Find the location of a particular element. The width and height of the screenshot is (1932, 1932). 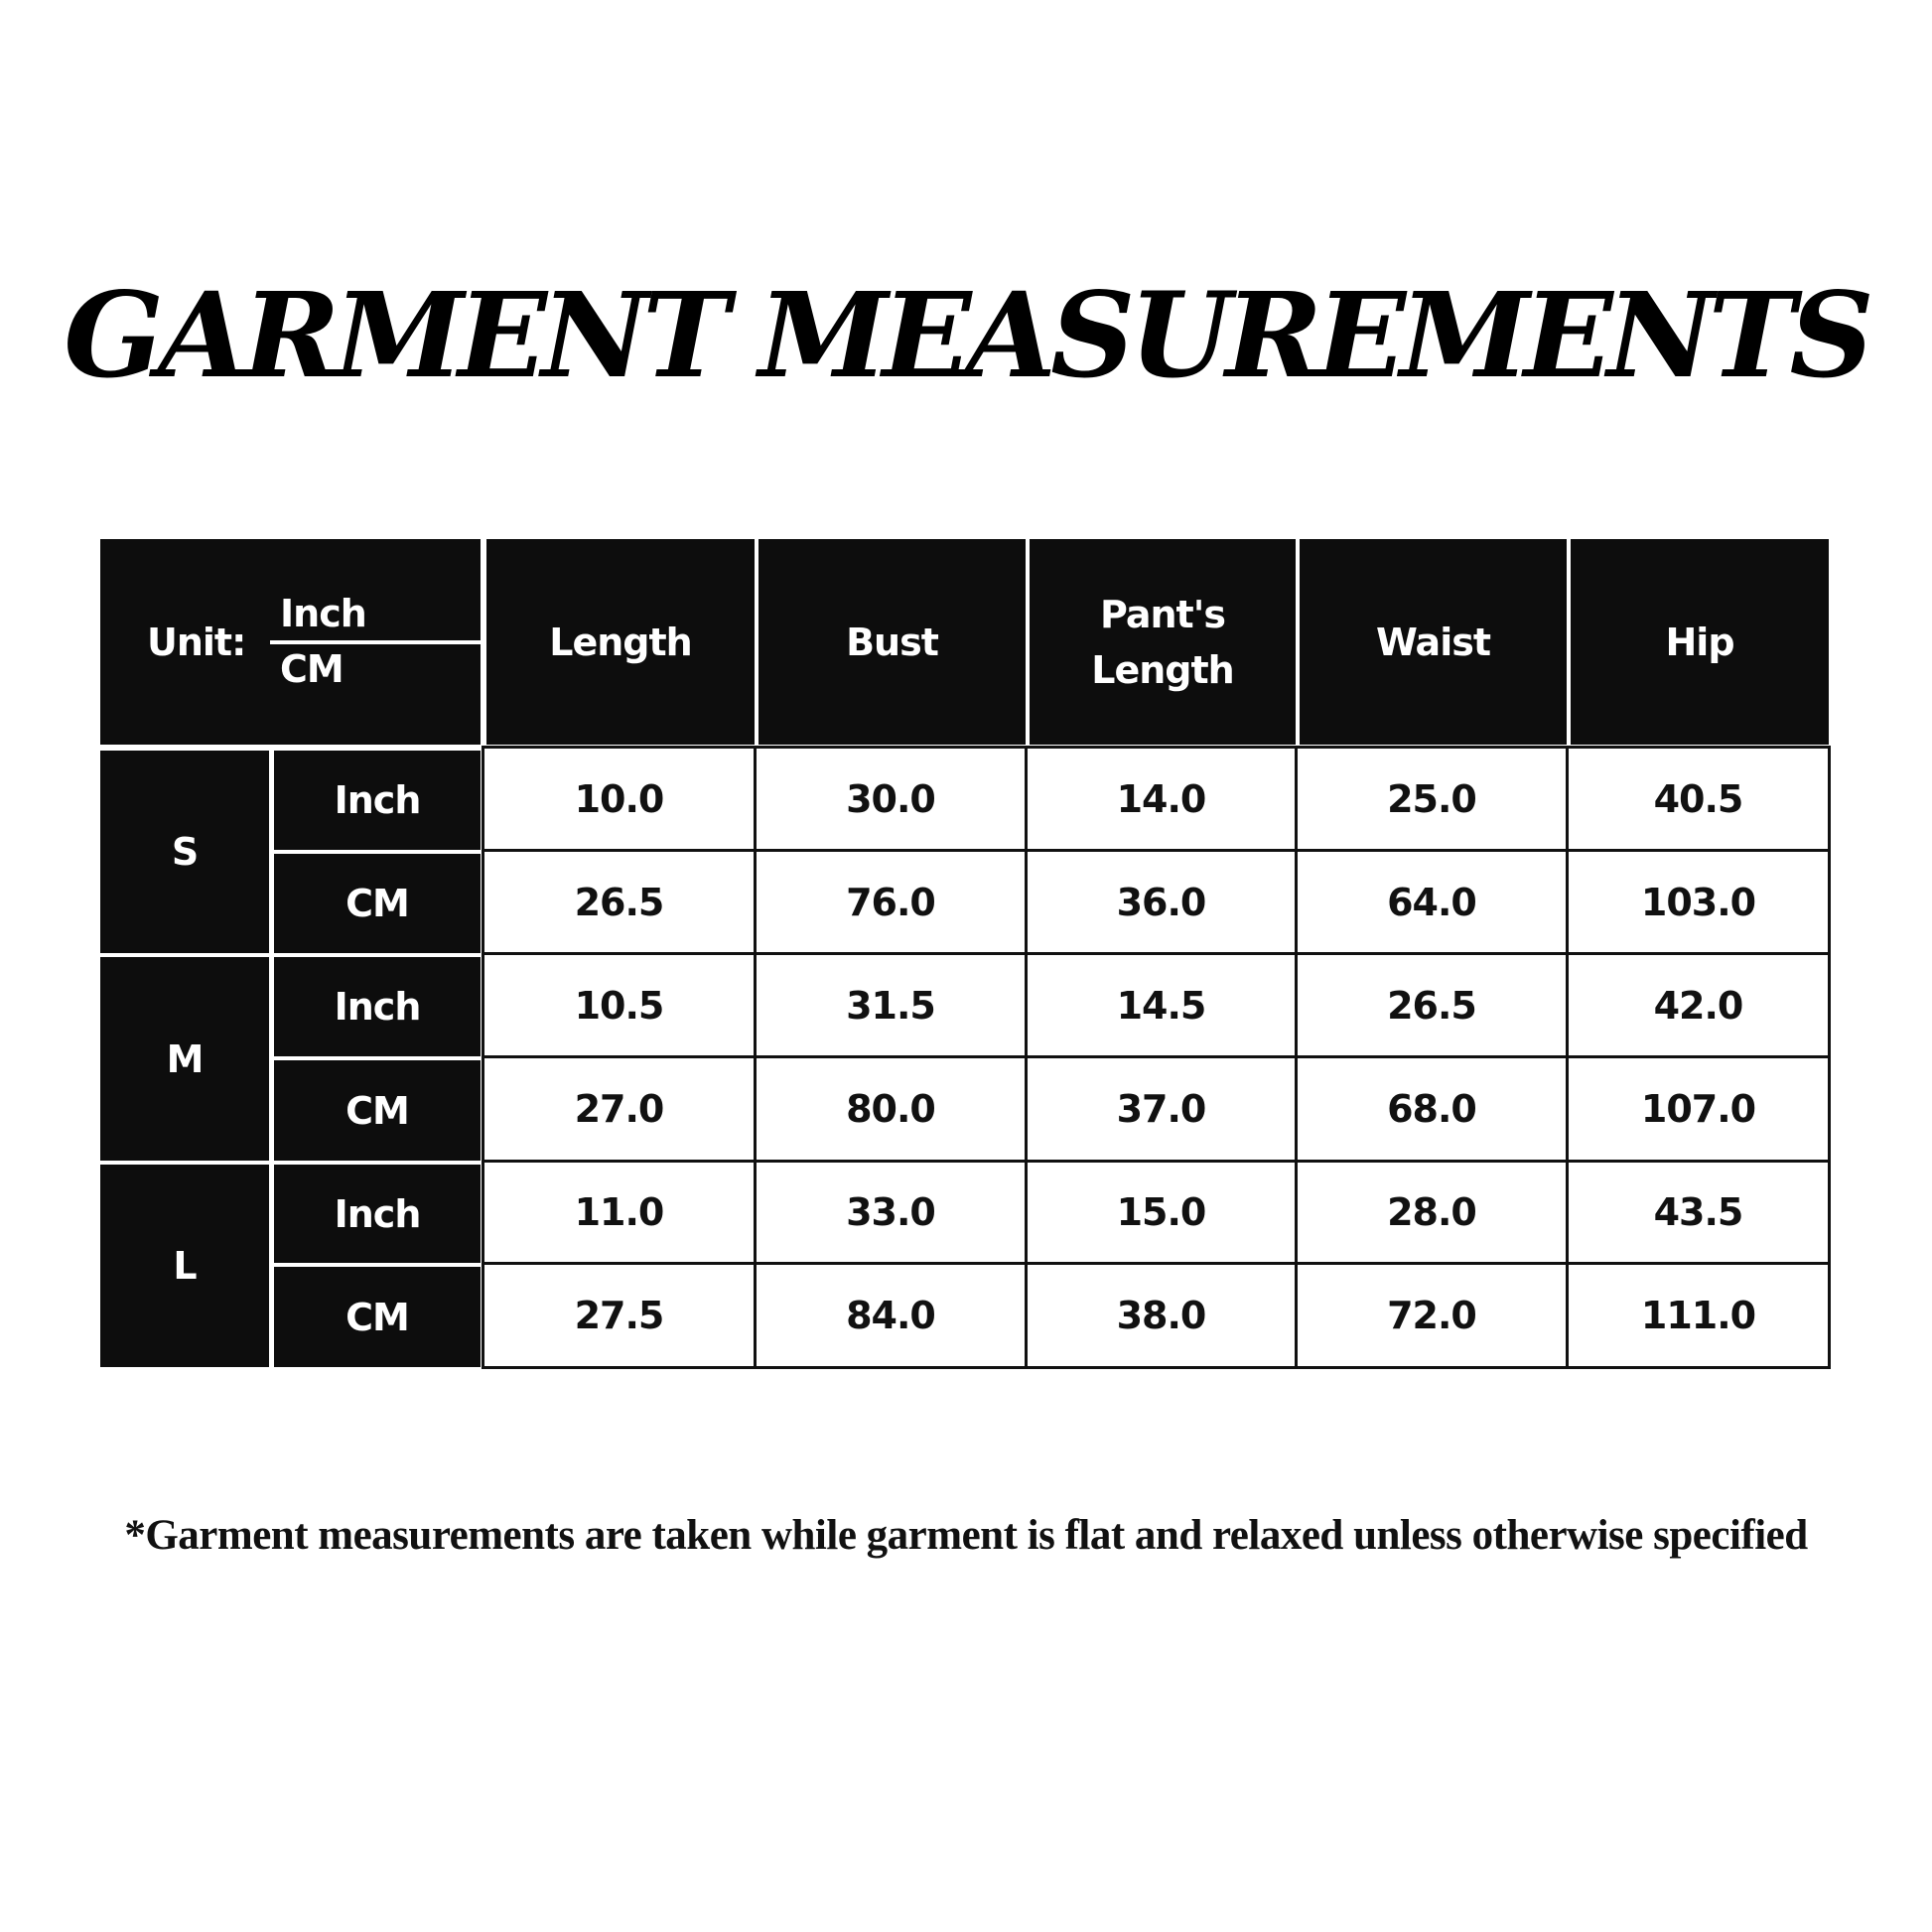

column-header-label: Pant's Length is located at coordinates (1162, 642).